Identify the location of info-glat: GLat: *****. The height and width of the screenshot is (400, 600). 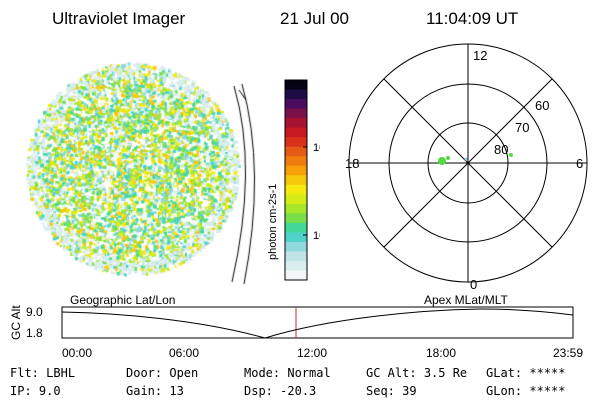
(526, 373).